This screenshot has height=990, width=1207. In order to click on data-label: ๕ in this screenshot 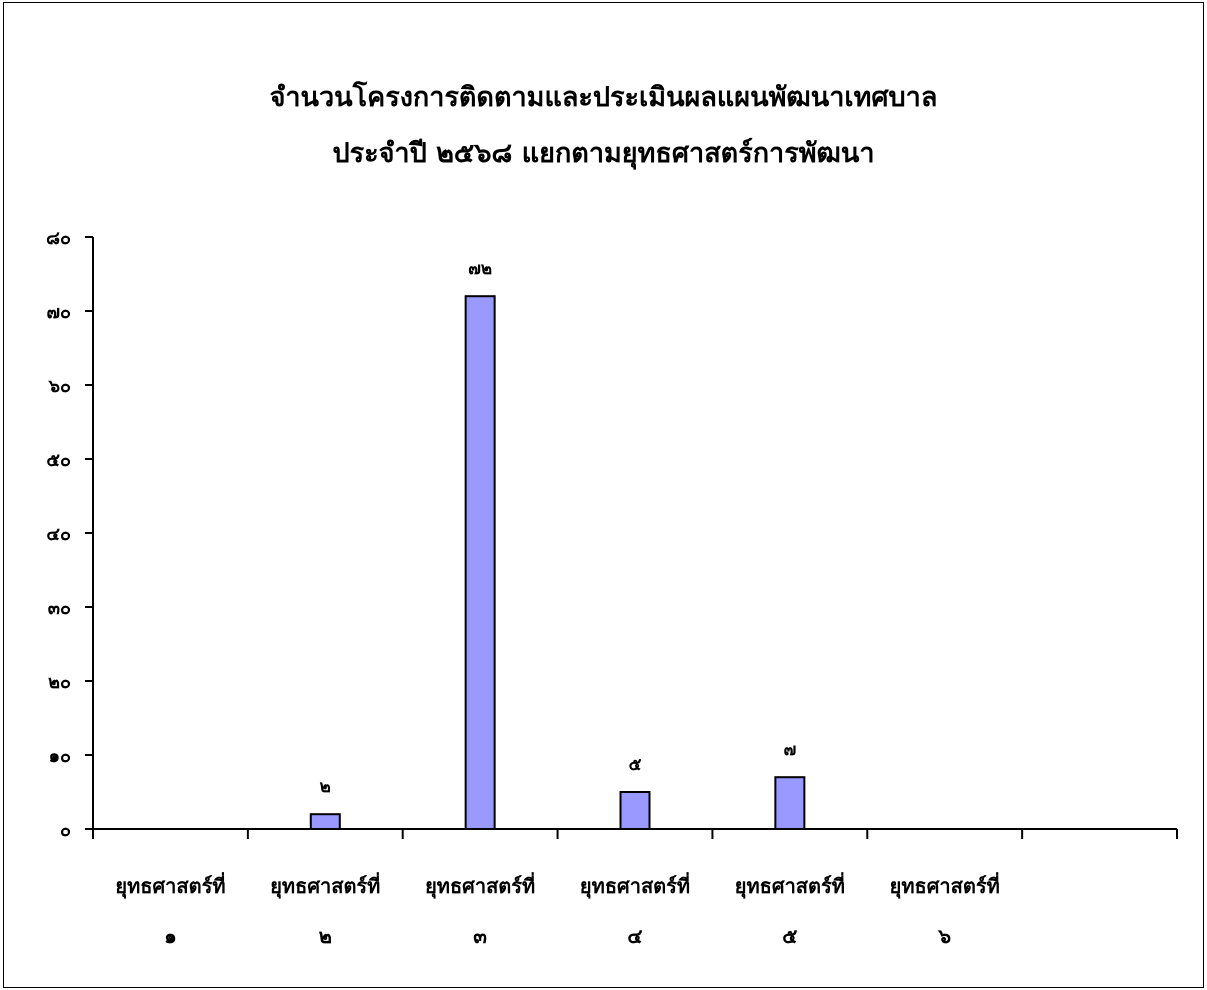, I will do `click(635, 765)`.